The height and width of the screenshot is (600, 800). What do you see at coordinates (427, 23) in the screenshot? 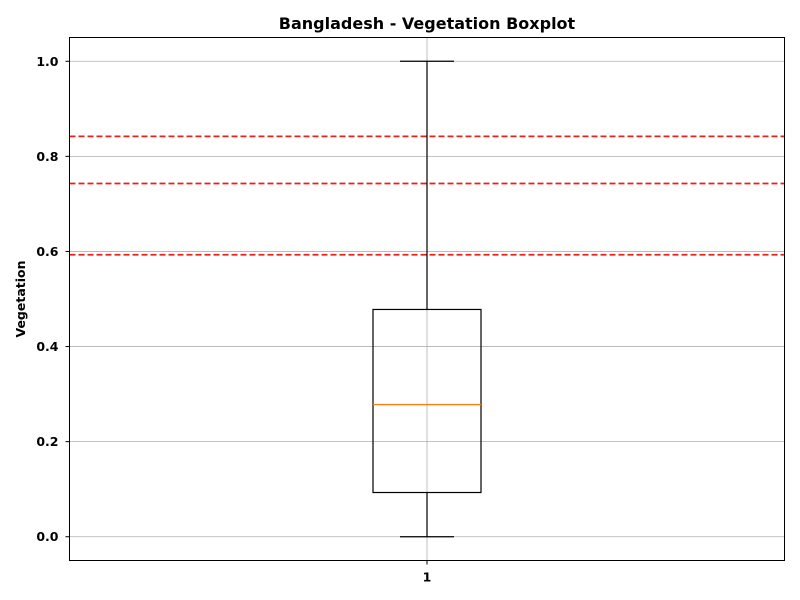
I see `chart-title: Bangladesh - Vegetation Boxplot` at bounding box center [427, 23].